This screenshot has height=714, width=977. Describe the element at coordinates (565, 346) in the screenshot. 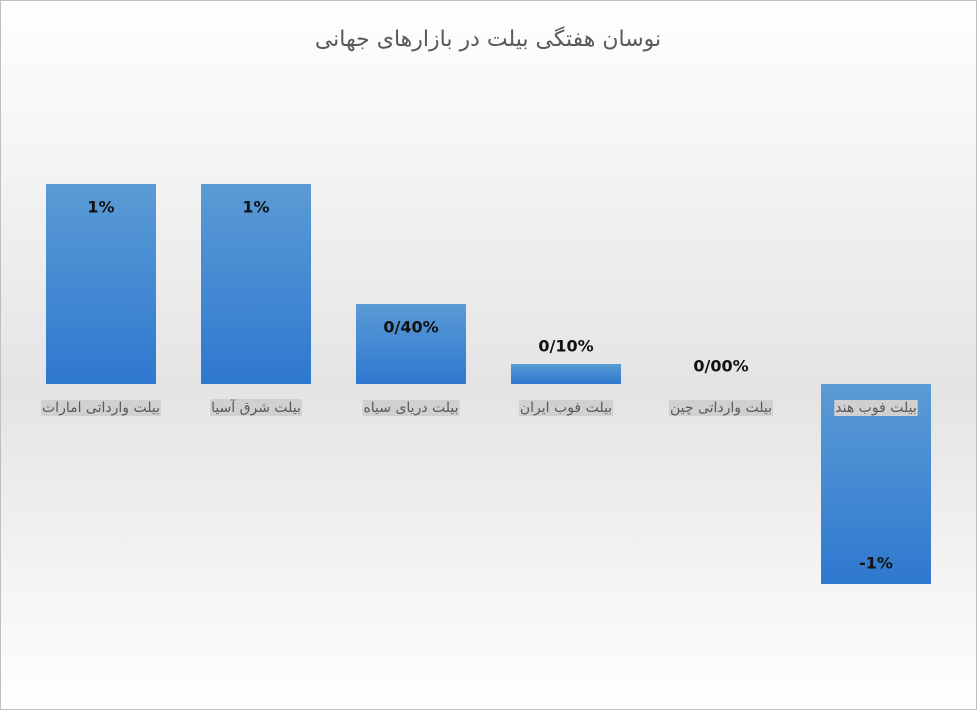

I see `data-label: 0/10%` at that location.